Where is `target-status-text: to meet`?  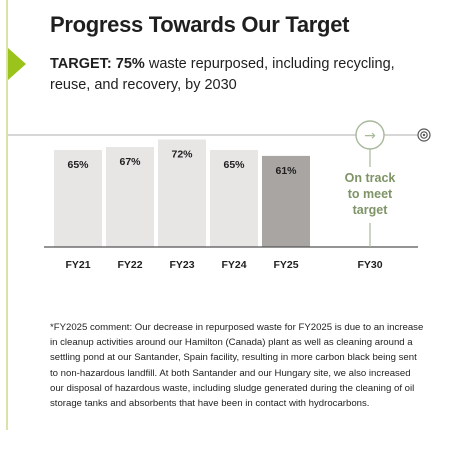
target-status-text: to meet is located at coordinates (370, 194).